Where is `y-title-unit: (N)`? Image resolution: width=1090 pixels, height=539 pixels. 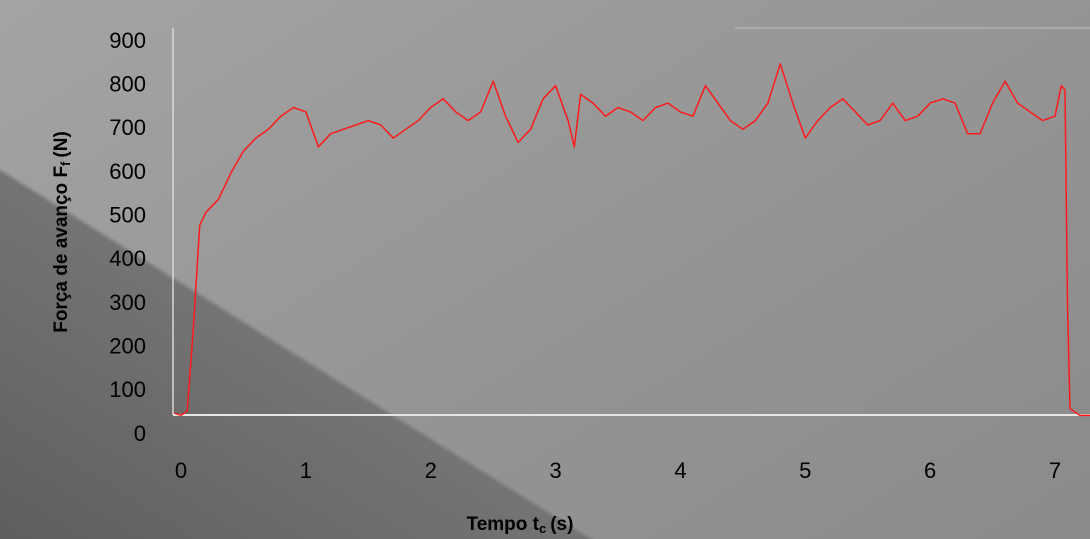 y-title-unit: (N) is located at coordinates (61, 144).